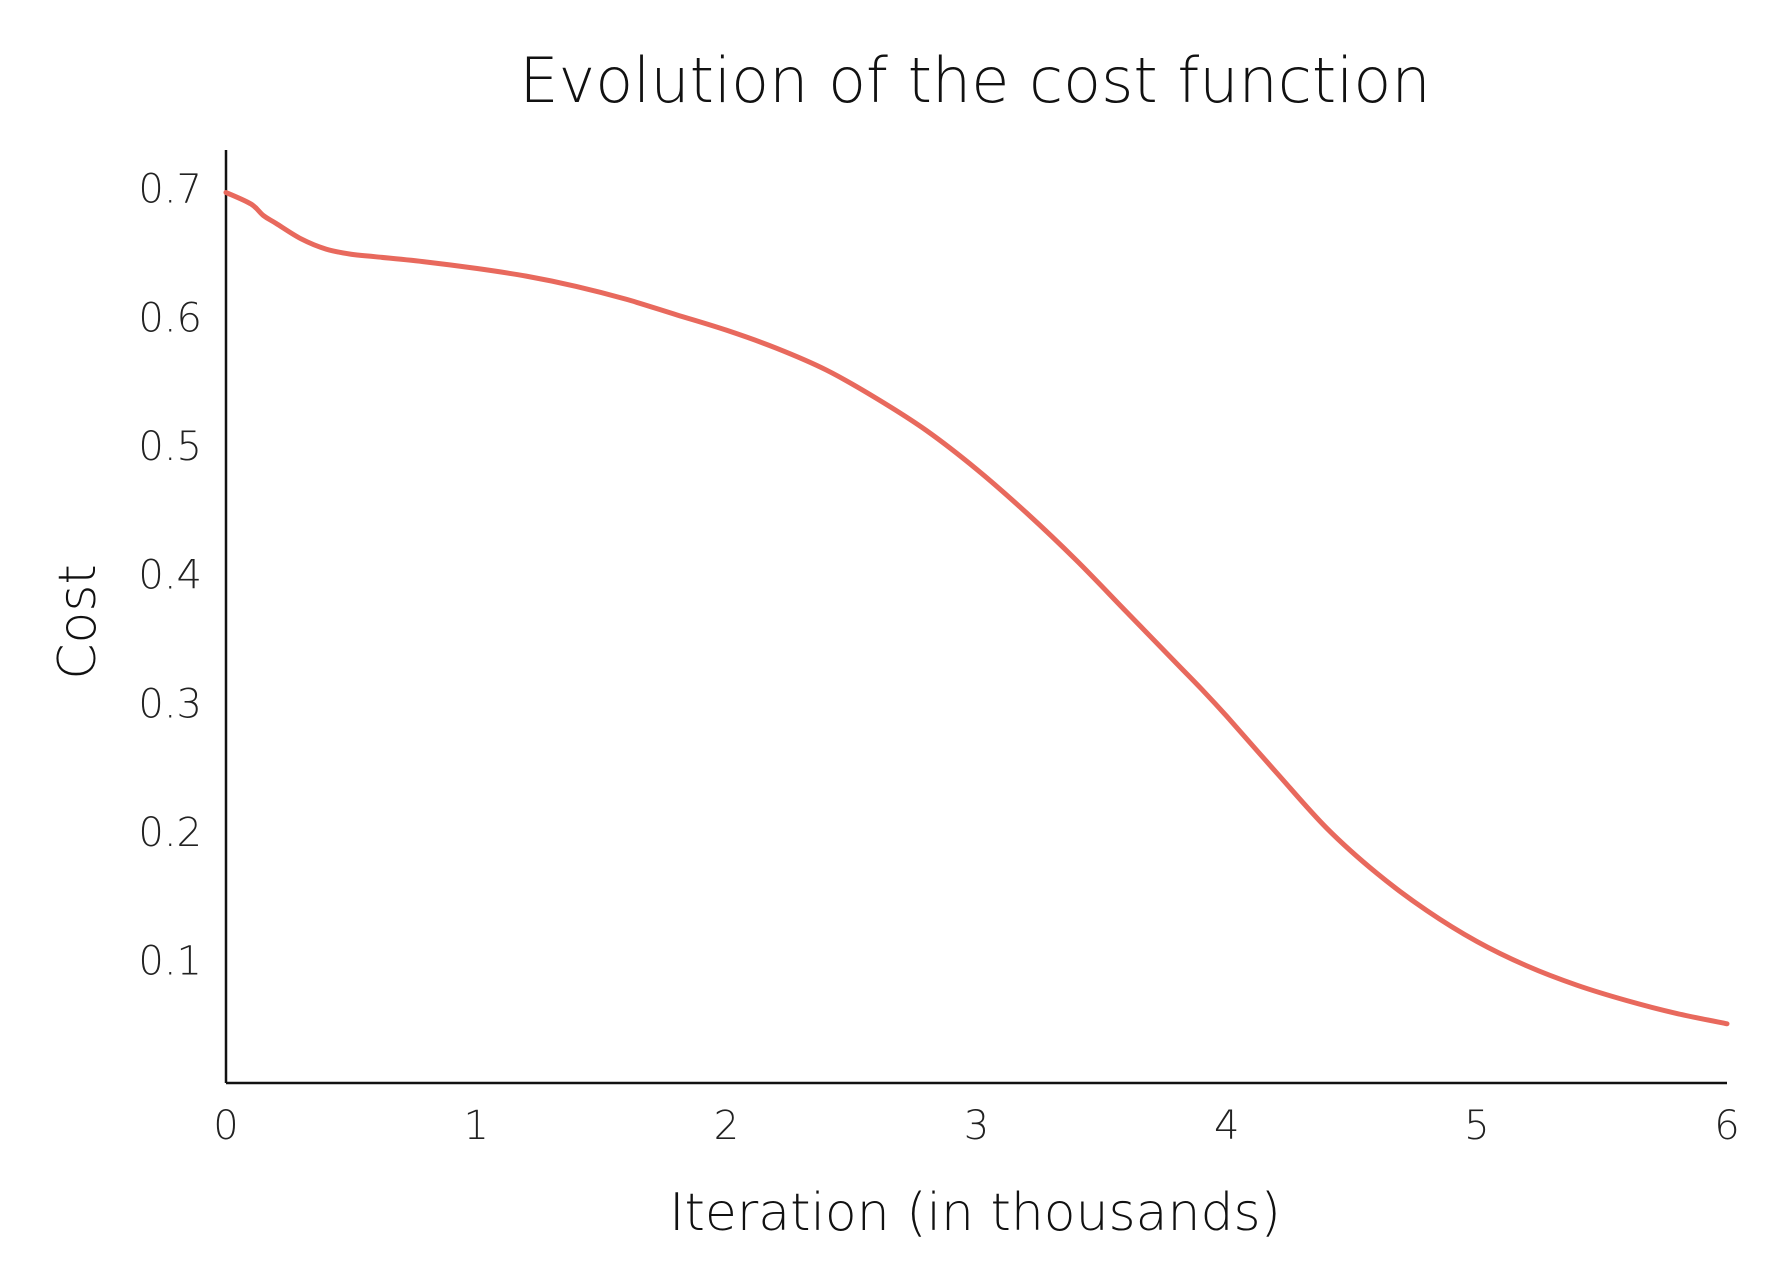  I want to click on y-tick-label: 0.5, so click(170, 447).